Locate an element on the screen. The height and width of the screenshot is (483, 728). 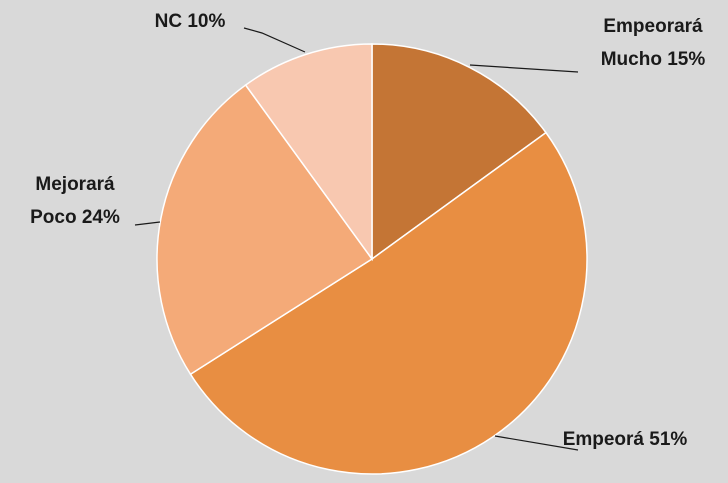
slice-label: Empeorará Mucho 15% is located at coordinates (653, 43).